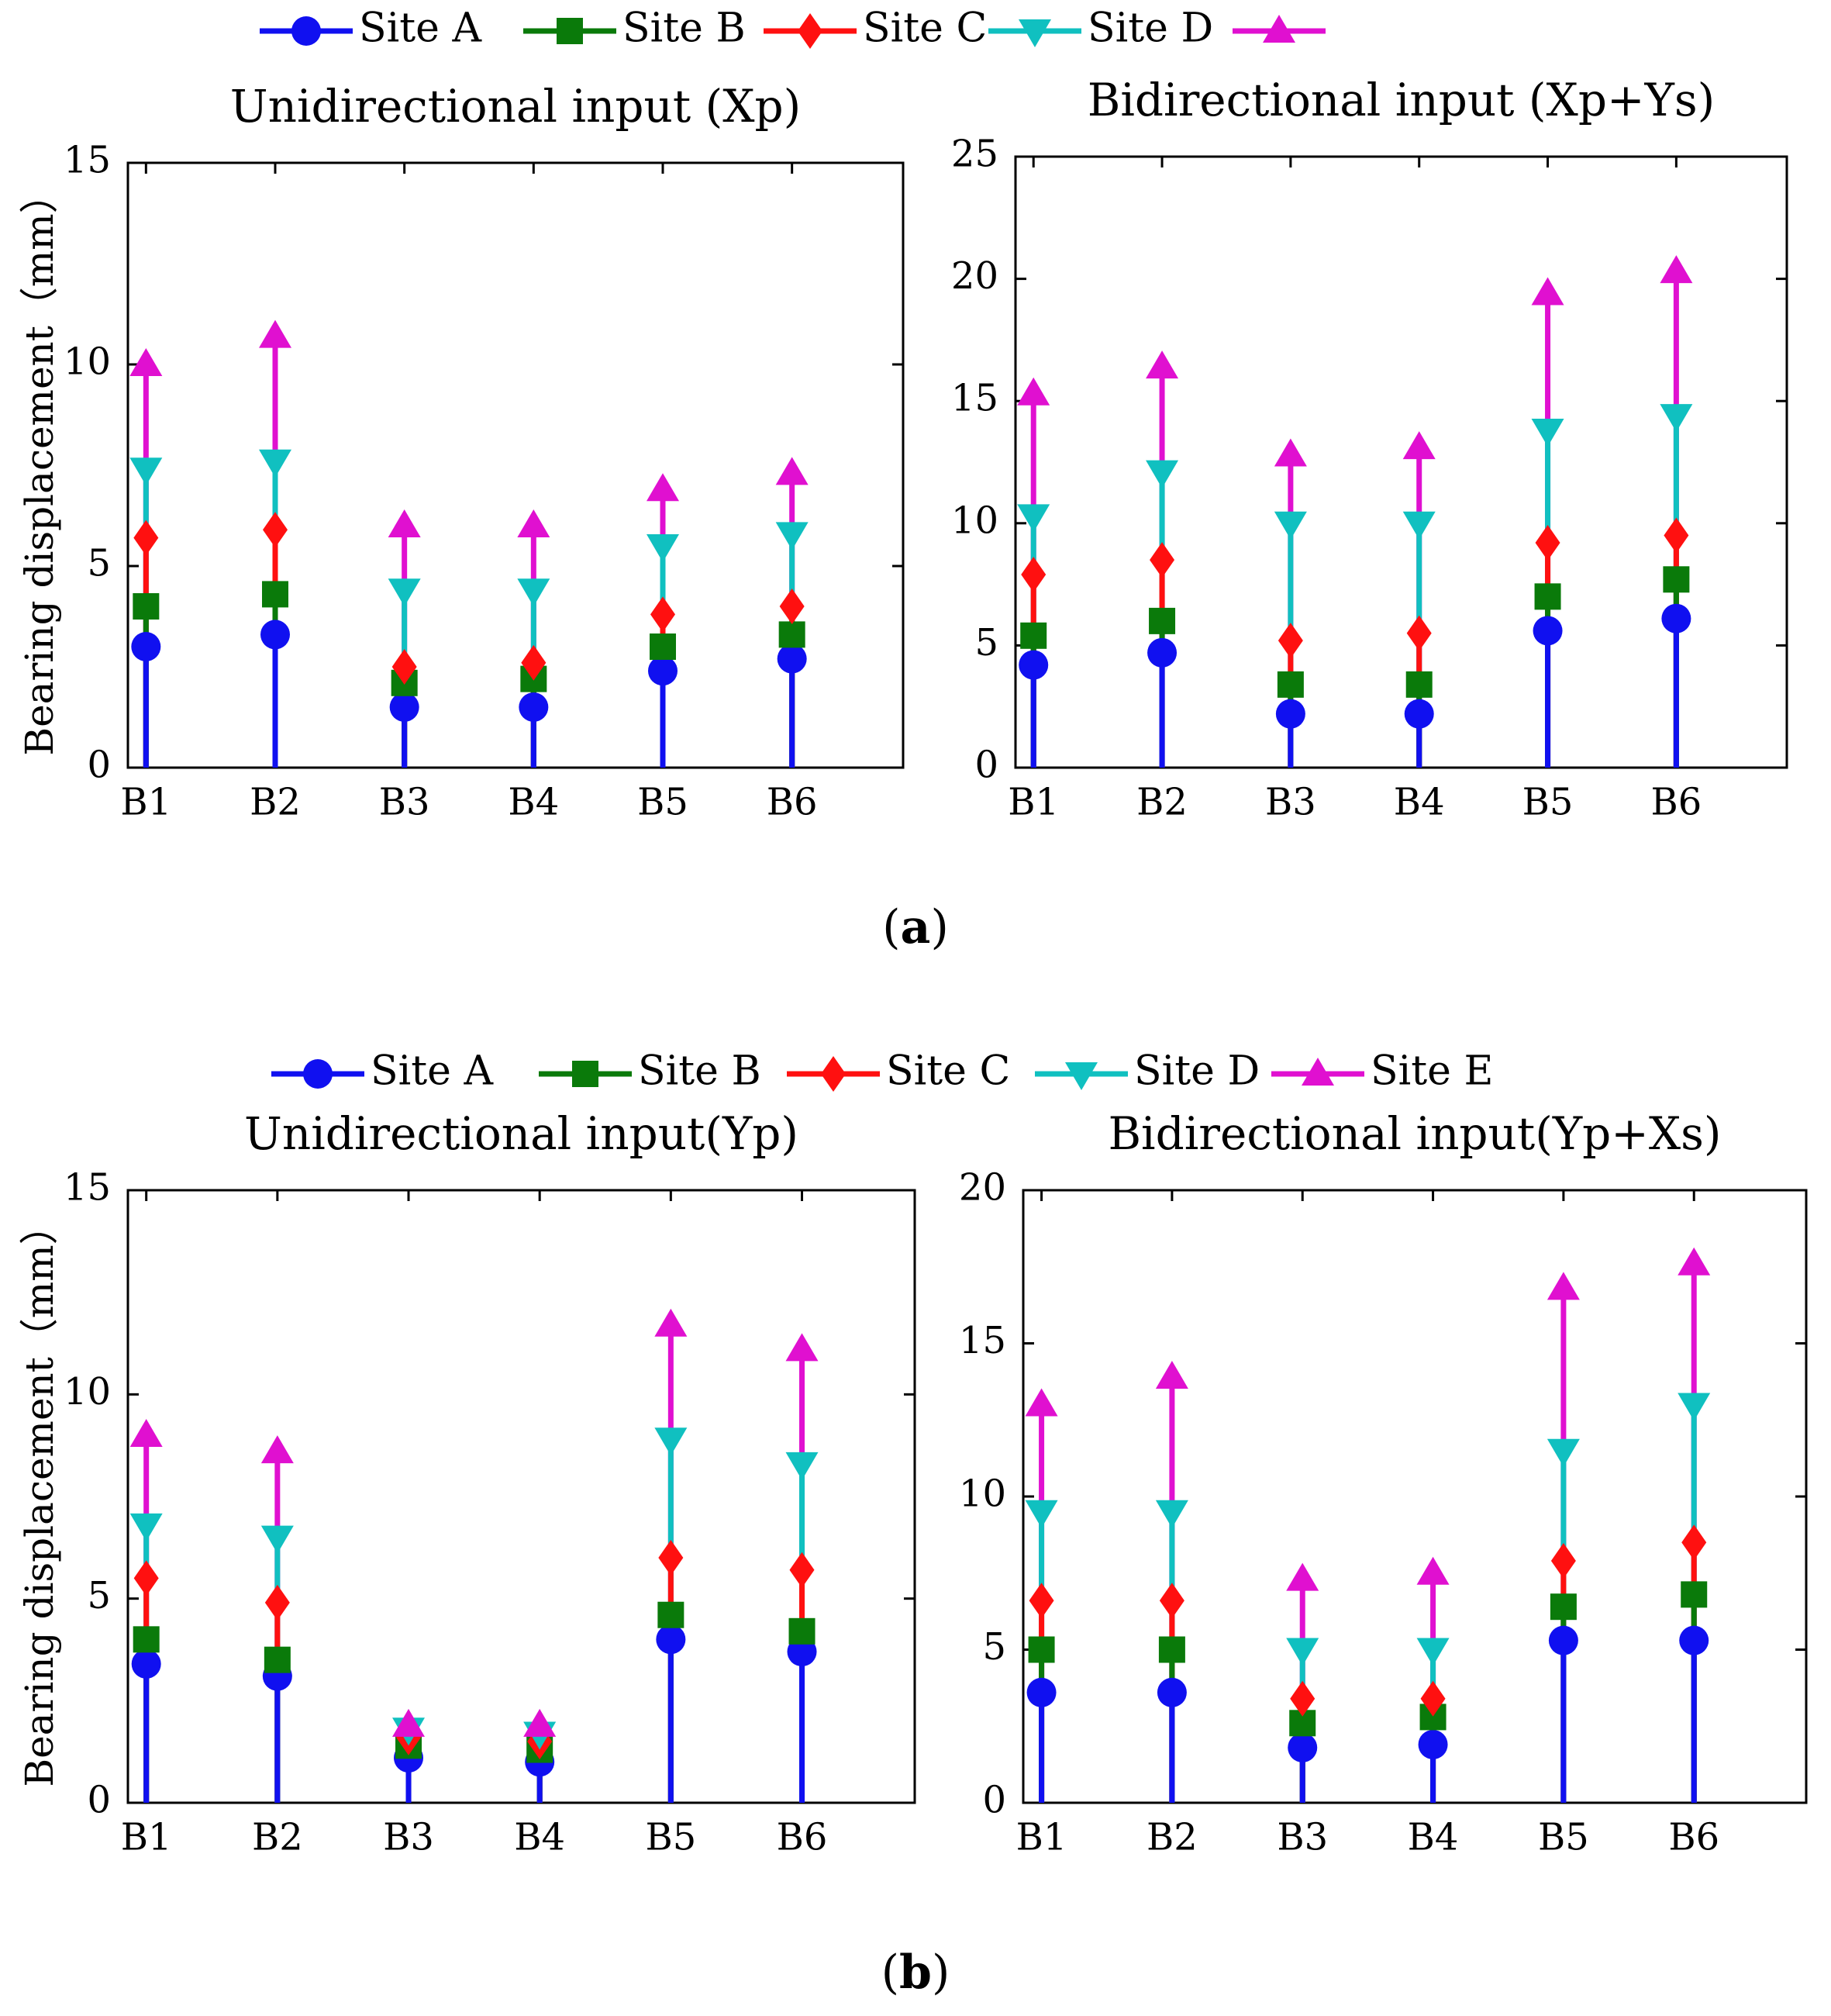 This screenshot has height=2016, width=1831. Describe the element at coordinates (516, 106) in the screenshot. I see `chart-title: Unidirectional input (Xp)` at that location.